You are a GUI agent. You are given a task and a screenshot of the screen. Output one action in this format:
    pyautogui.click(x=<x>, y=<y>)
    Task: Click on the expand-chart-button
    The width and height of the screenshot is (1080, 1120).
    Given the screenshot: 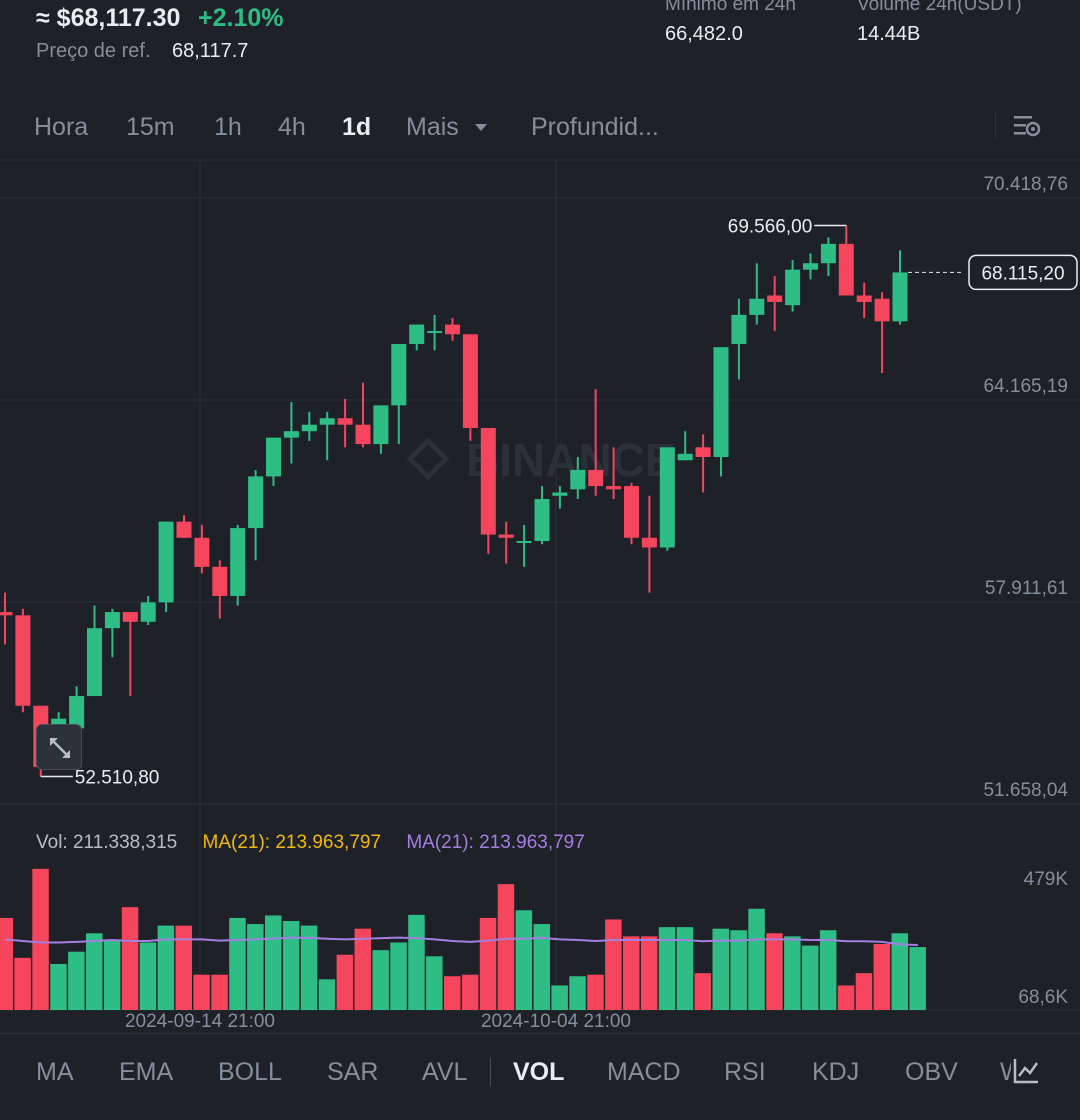 What is the action you would take?
    pyautogui.click(x=59, y=747)
    